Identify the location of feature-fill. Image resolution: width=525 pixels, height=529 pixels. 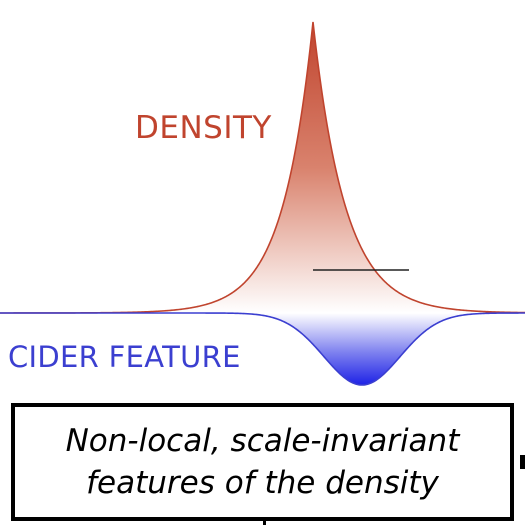
(262, 349).